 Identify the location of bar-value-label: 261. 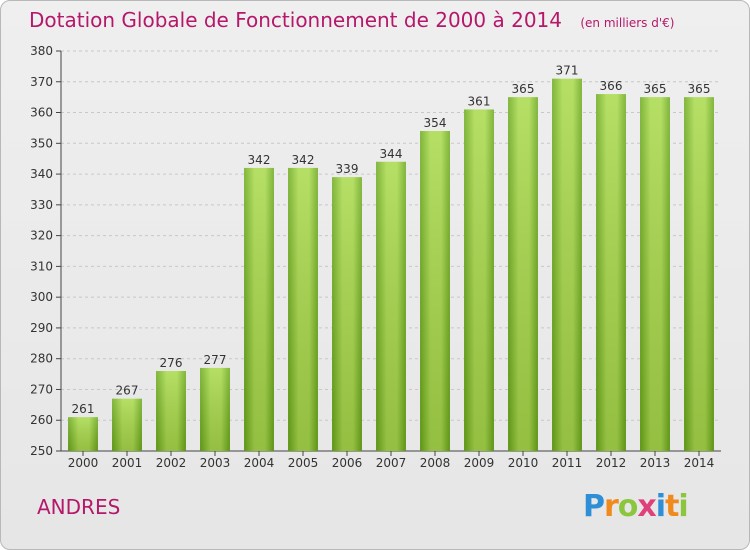
(83, 409).